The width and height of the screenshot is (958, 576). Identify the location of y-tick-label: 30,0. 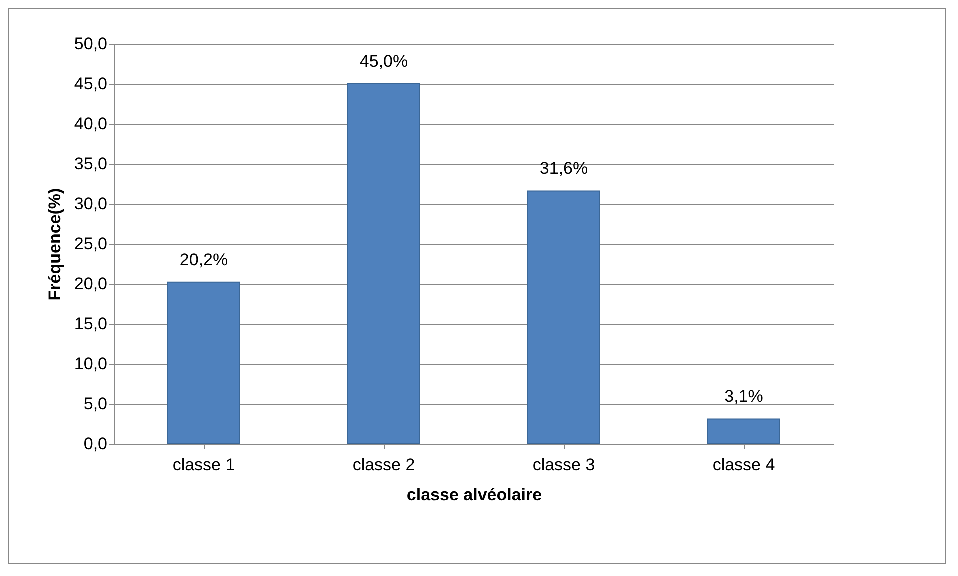
(91, 204).